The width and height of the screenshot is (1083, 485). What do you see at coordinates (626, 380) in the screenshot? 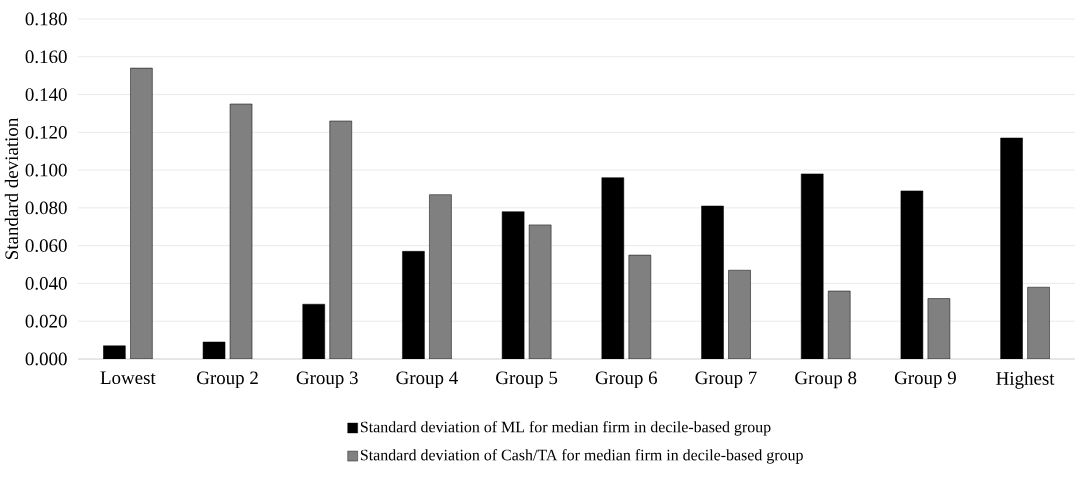
I see `x-tick-label: Group 6` at bounding box center [626, 380].